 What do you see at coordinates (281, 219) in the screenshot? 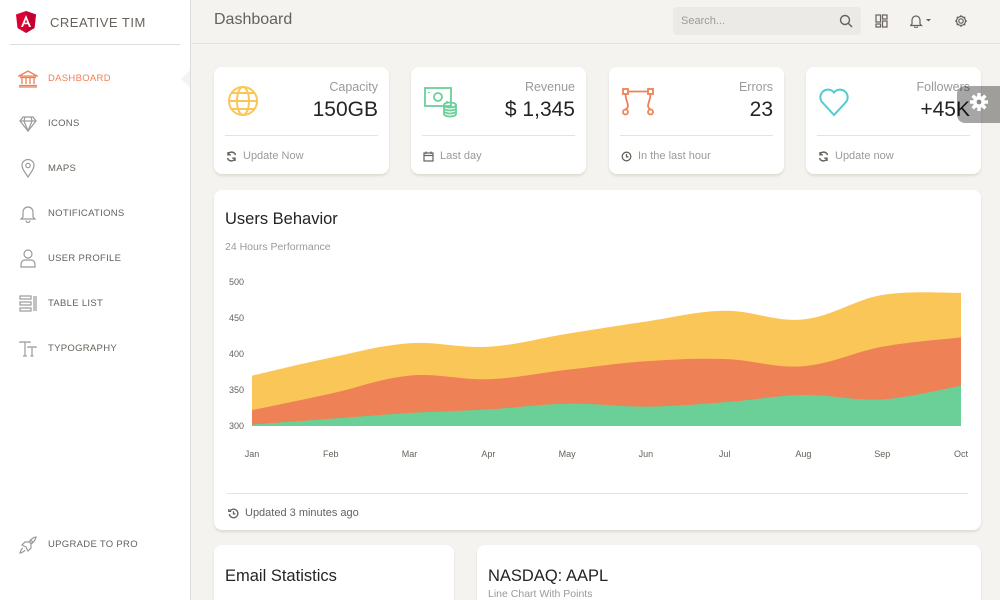
I see `chart-title: Users Behavior` at bounding box center [281, 219].